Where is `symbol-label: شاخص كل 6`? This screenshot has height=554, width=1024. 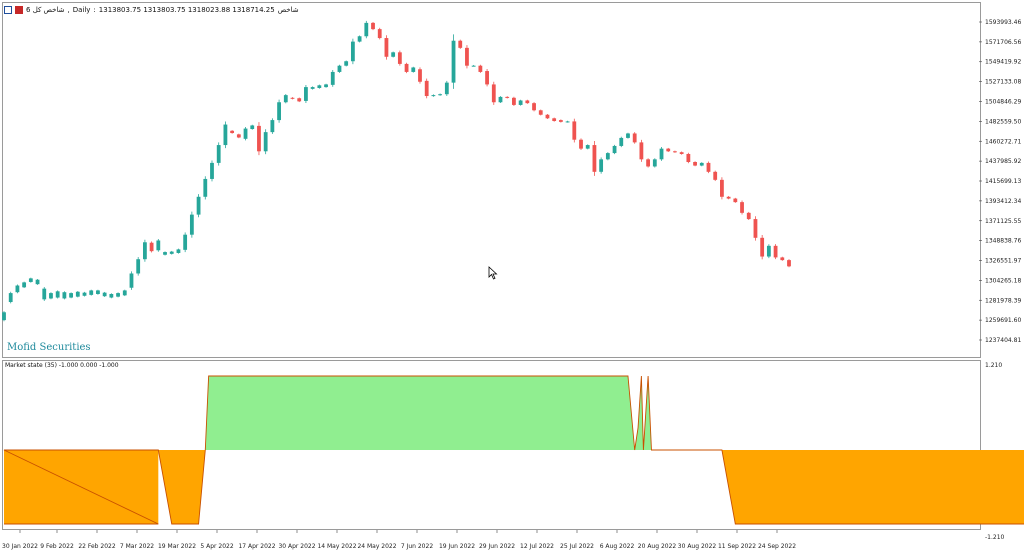
symbol-label: شاخص كل 6 is located at coordinates (45, 10).